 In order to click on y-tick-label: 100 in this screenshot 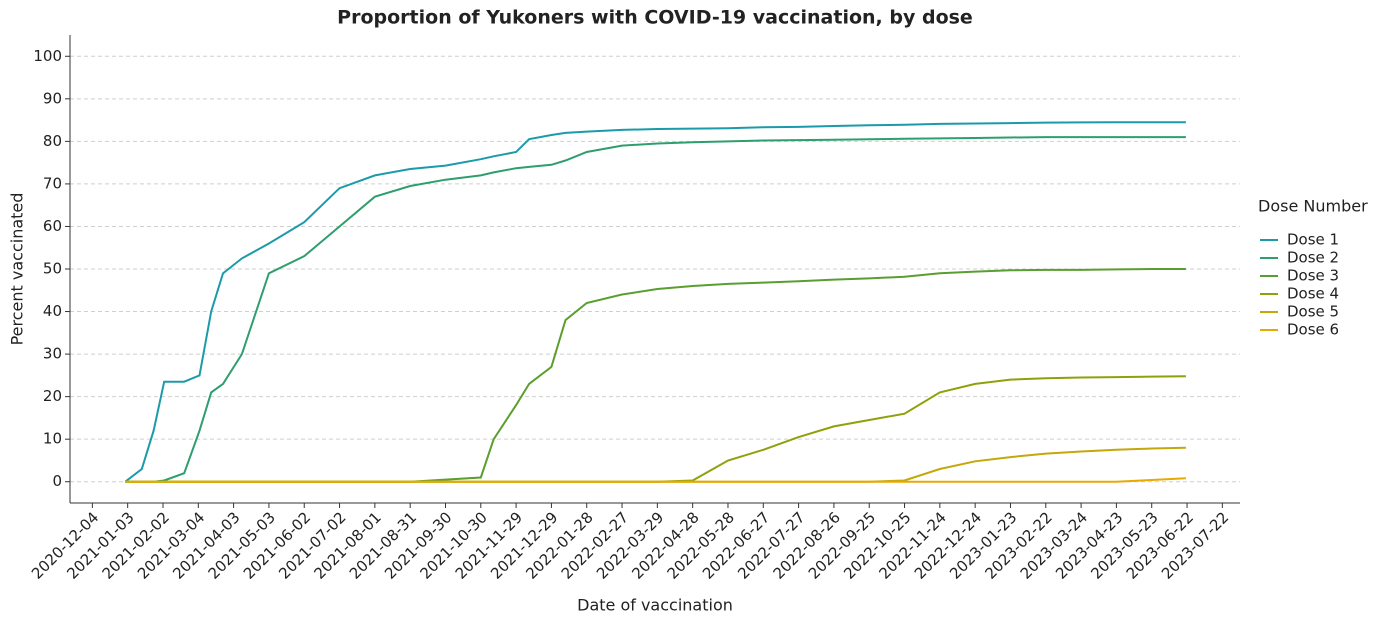, I will do `click(47, 56)`.